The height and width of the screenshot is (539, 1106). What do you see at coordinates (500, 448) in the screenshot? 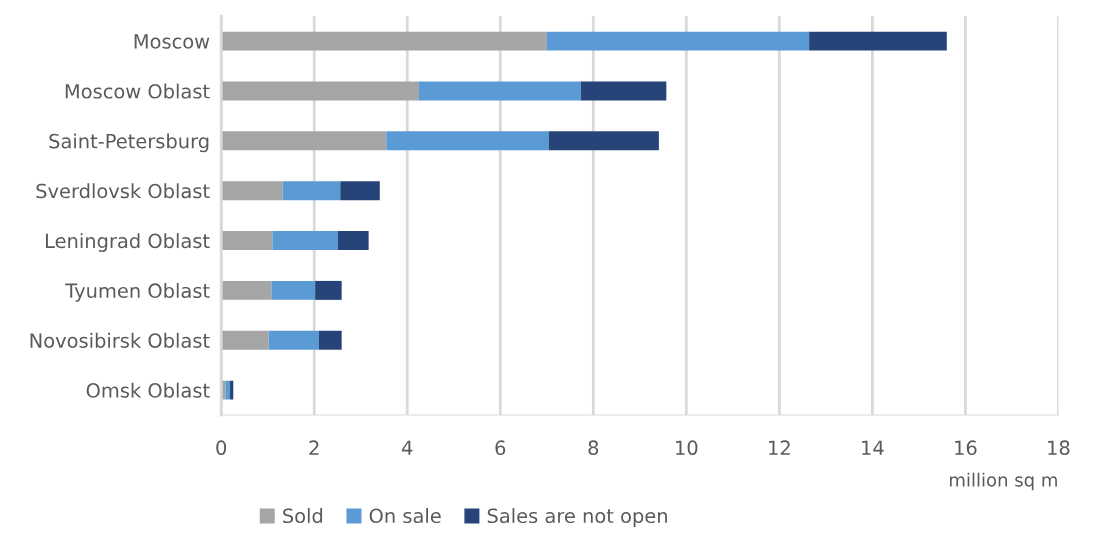
I see `x-tick-label: 6` at bounding box center [500, 448].